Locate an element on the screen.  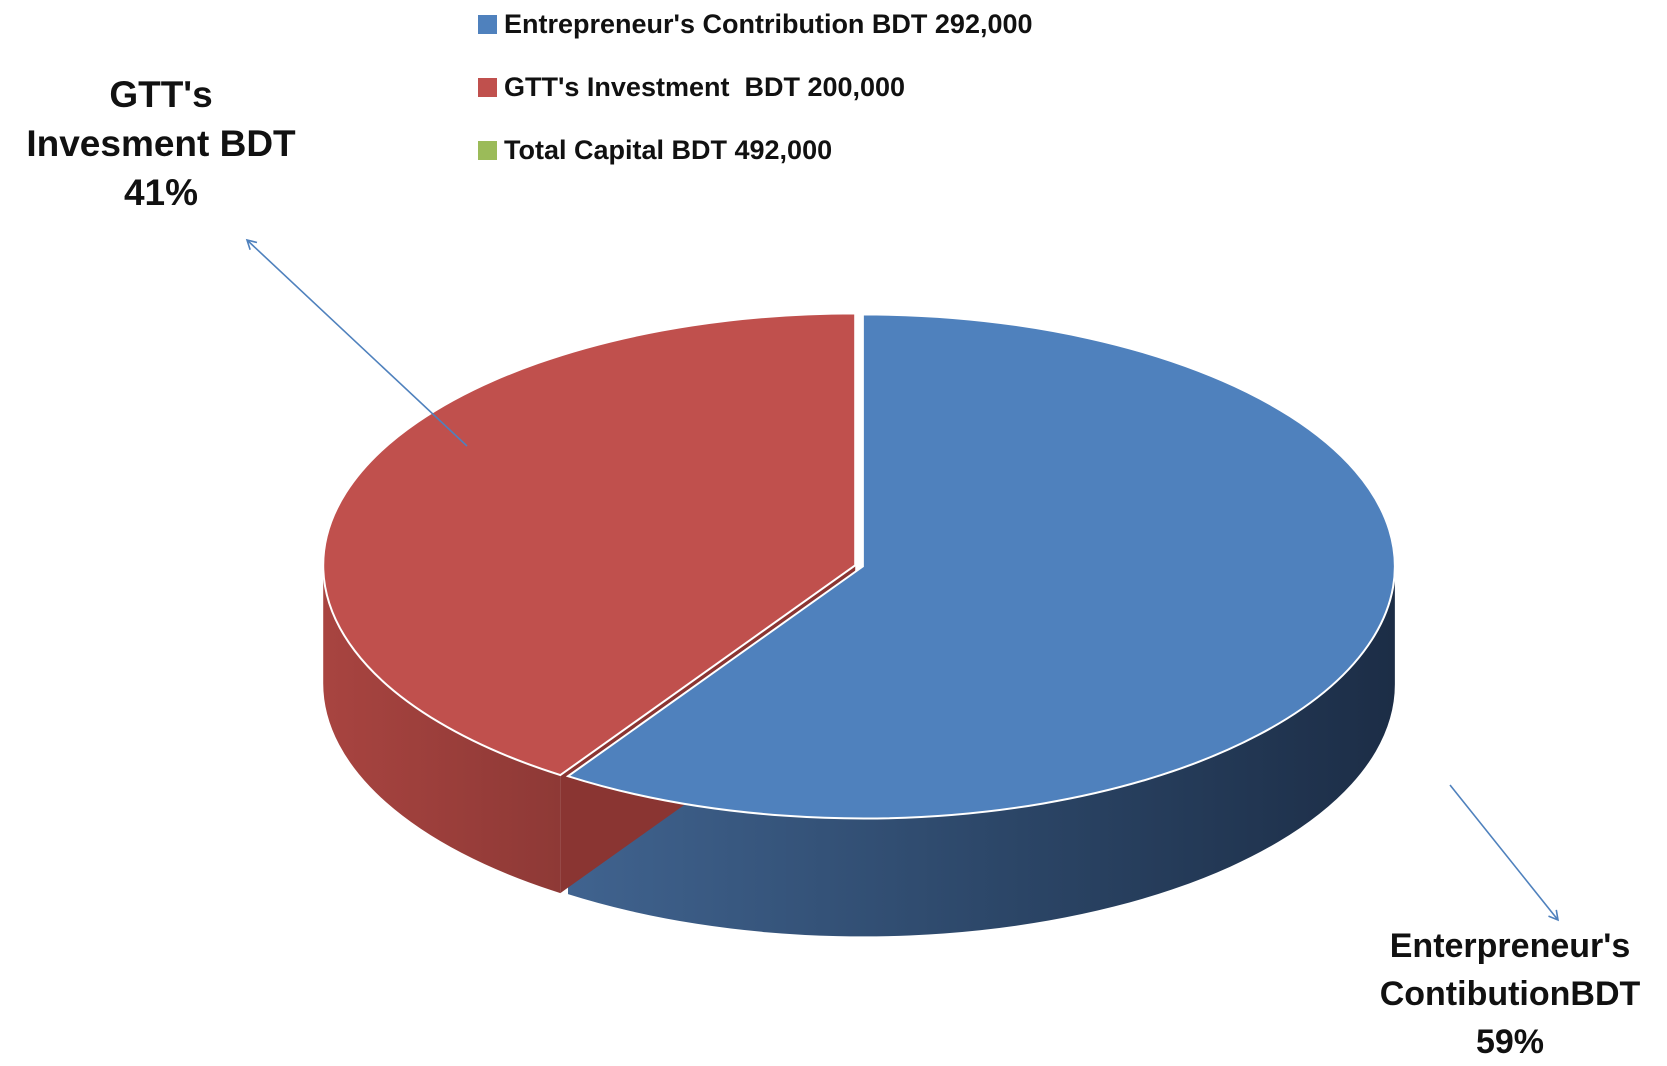
pie-side-gtt is located at coordinates (442, 729).